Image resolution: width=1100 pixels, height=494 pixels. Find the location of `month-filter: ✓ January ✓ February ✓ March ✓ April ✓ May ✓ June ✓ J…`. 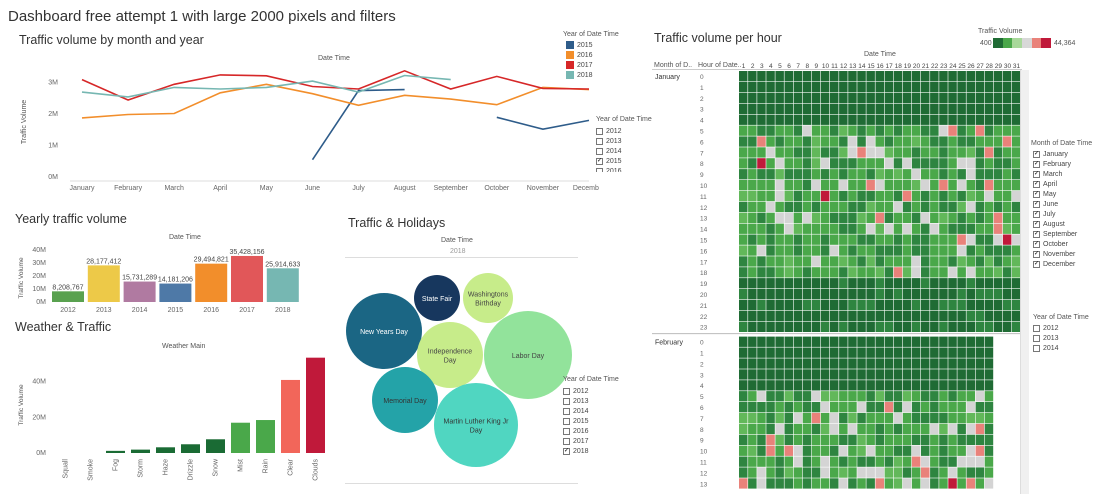

month-filter: ✓ January ✓ February ✓ March ✓ April ✓ May ✓ June ✓ J… is located at coordinates (1055, 209).